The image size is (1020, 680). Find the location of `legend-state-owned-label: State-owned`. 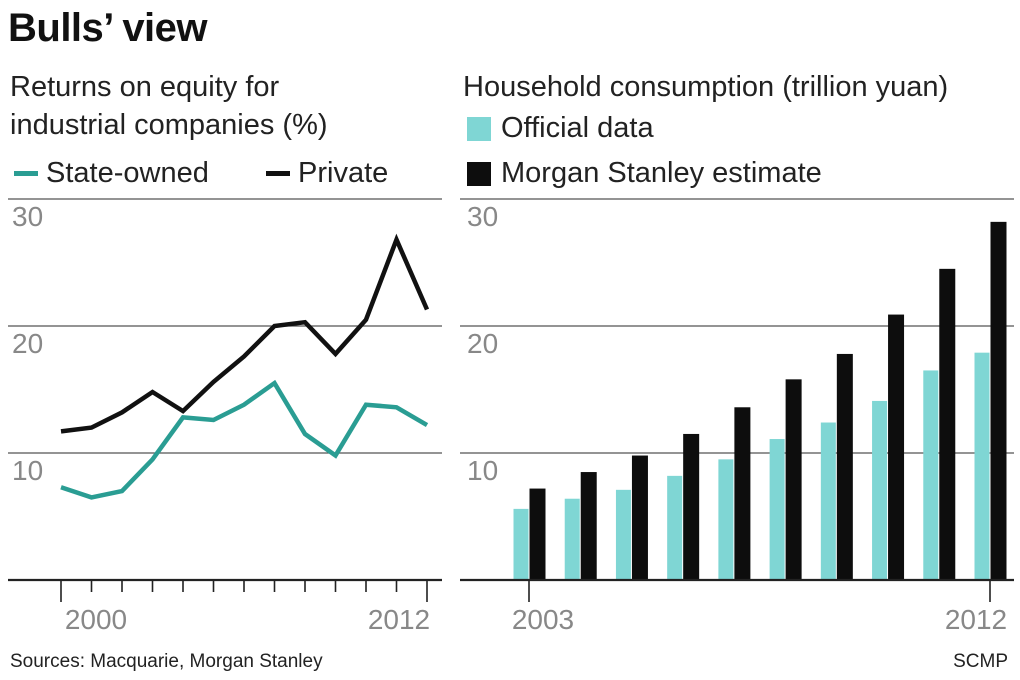

legend-state-owned-label: State-owned is located at coordinates (127, 173).